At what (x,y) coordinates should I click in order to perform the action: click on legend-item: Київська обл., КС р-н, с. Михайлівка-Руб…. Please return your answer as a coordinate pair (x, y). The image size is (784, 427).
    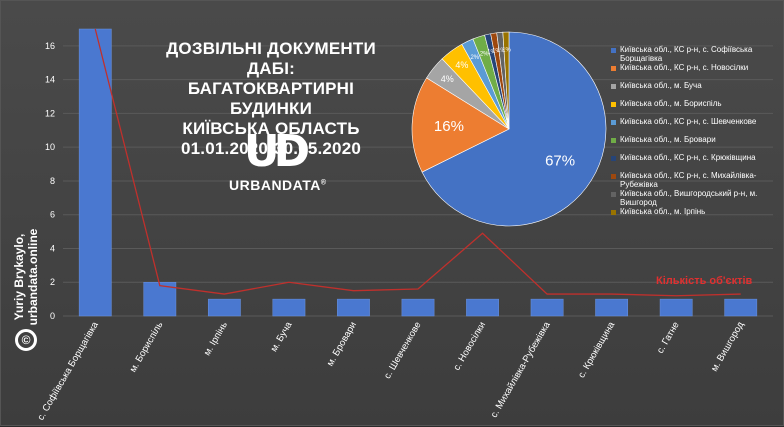
    Looking at the image, I should click on (697, 180).